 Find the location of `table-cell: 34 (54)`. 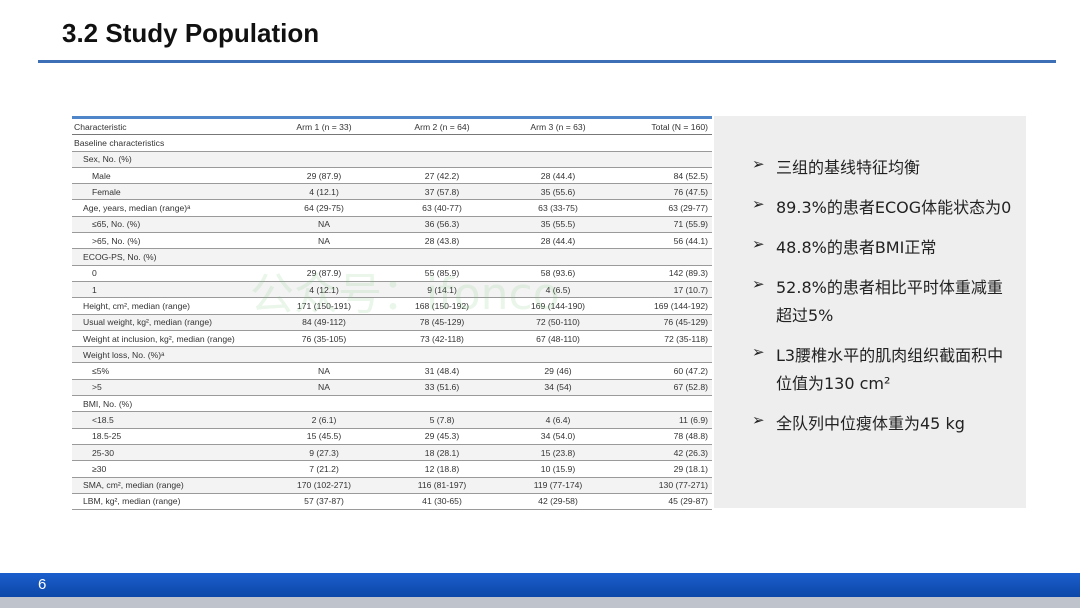

table-cell: 34 (54) is located at coordinates (558, 387).